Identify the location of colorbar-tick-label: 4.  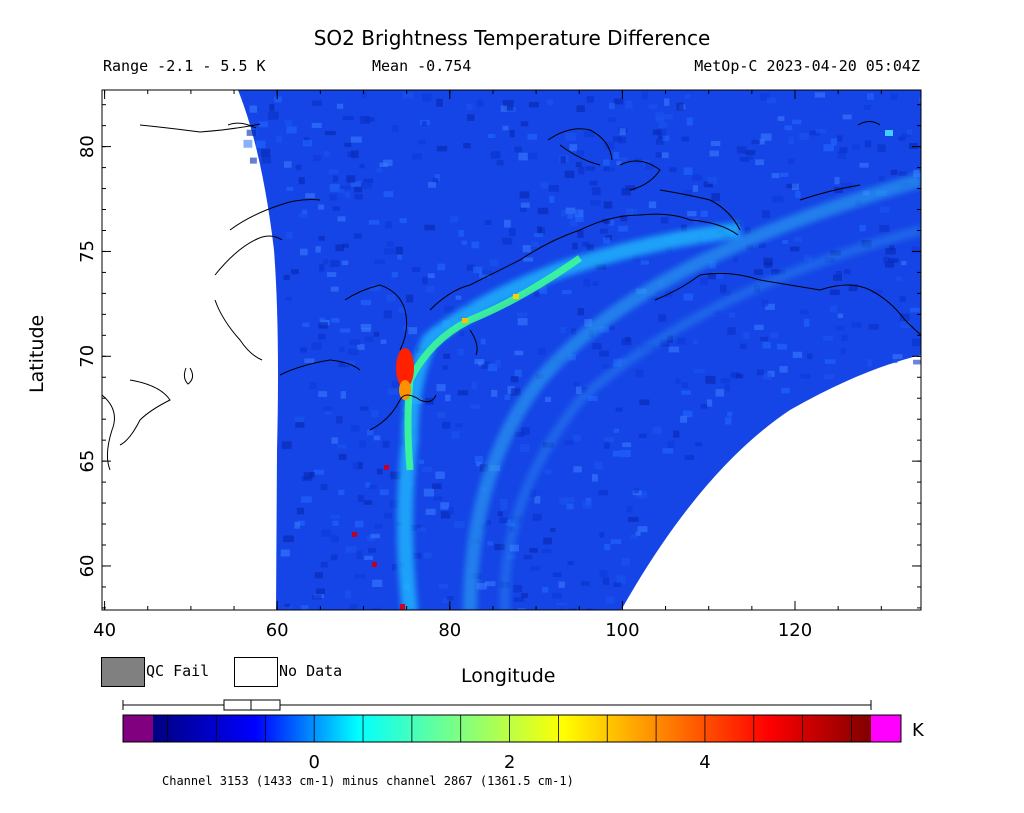
(704, 762).